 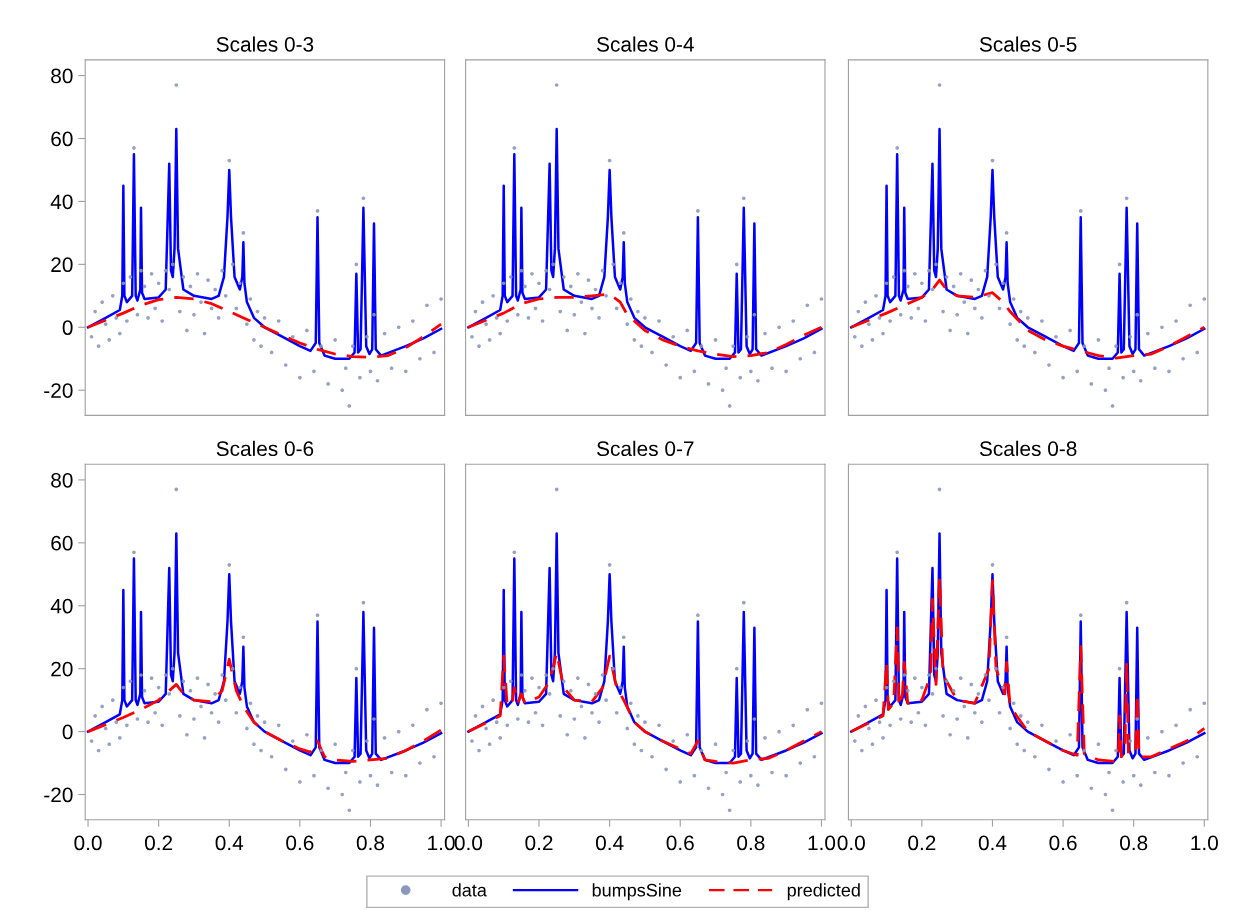 I want to click on legend-label: data, so click(x=469, y=890).